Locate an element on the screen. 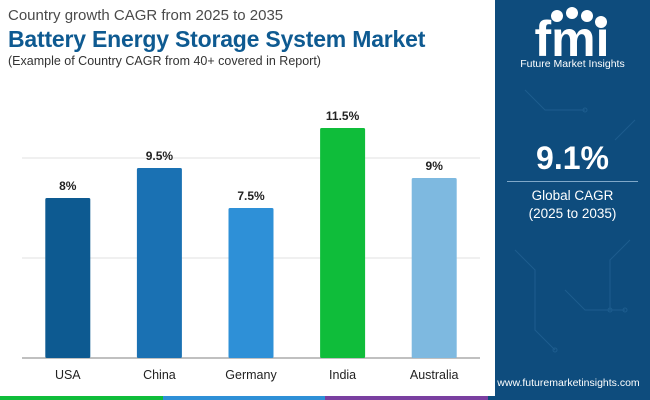 This screenshot has width=650, height=400. global-cagr-period: (2025 to 2035) is located at coordinates (572, 213).